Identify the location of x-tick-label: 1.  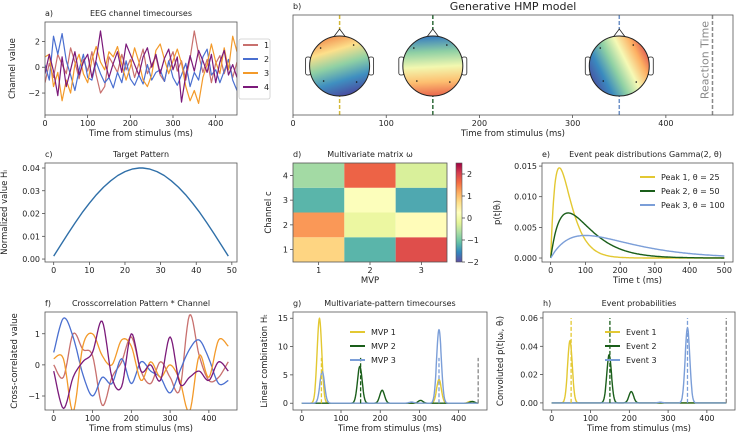
(318, 270).